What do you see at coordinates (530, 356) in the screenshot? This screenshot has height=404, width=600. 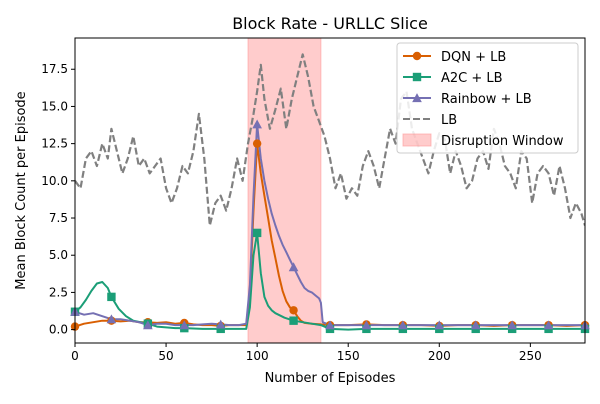 I see `x-tick-label-5: 250` at bounding box center [530, 356].